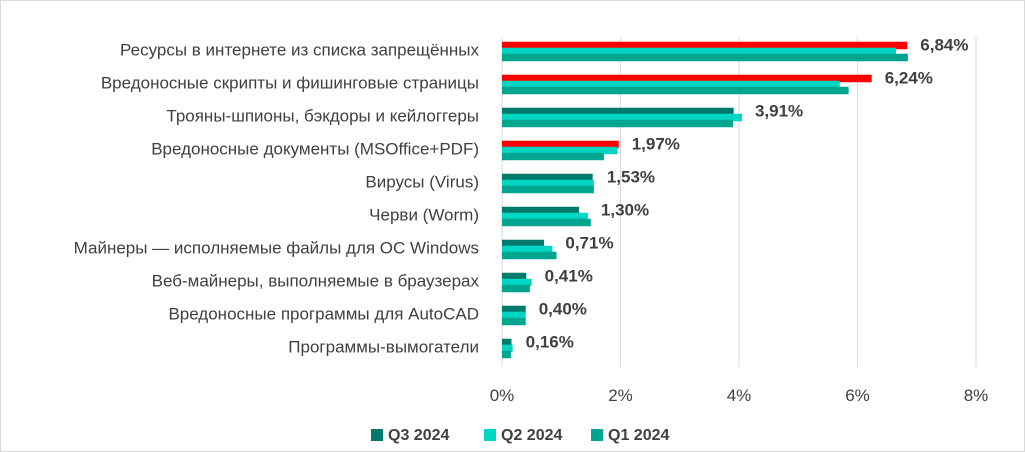 The width and height of the screenshot is (1025, 452). I want to click on data-label: 6,24%, so click(909, 78).